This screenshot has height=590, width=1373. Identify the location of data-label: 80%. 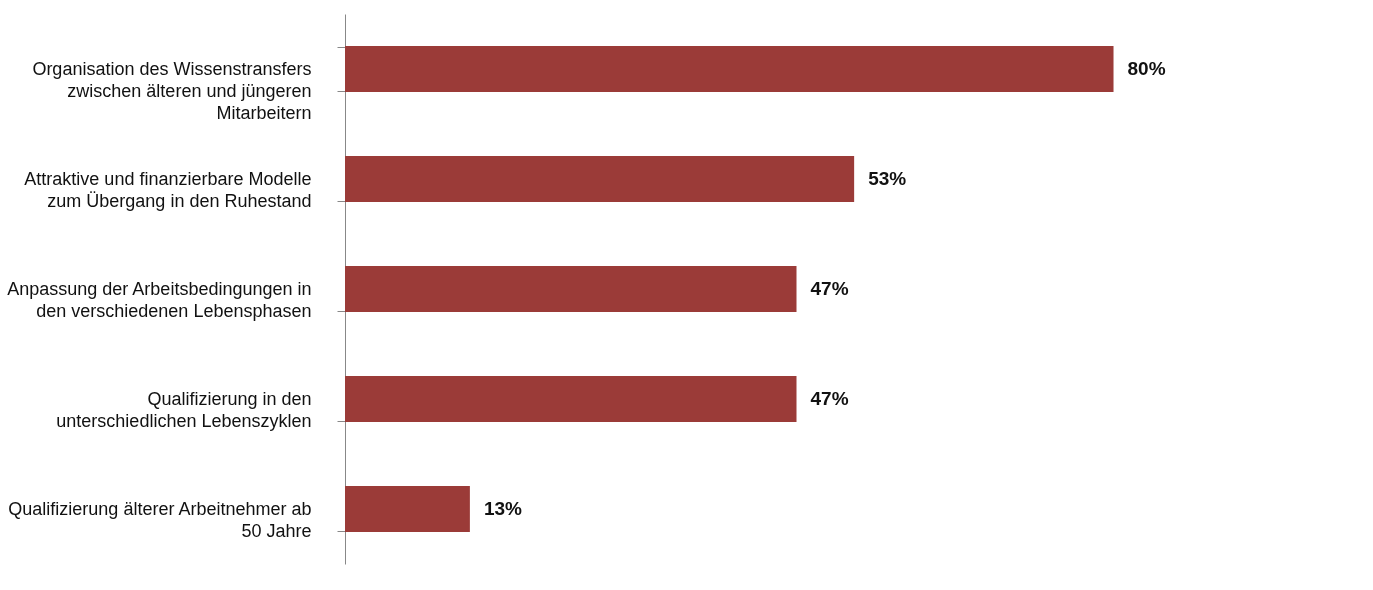
(1146, 68).